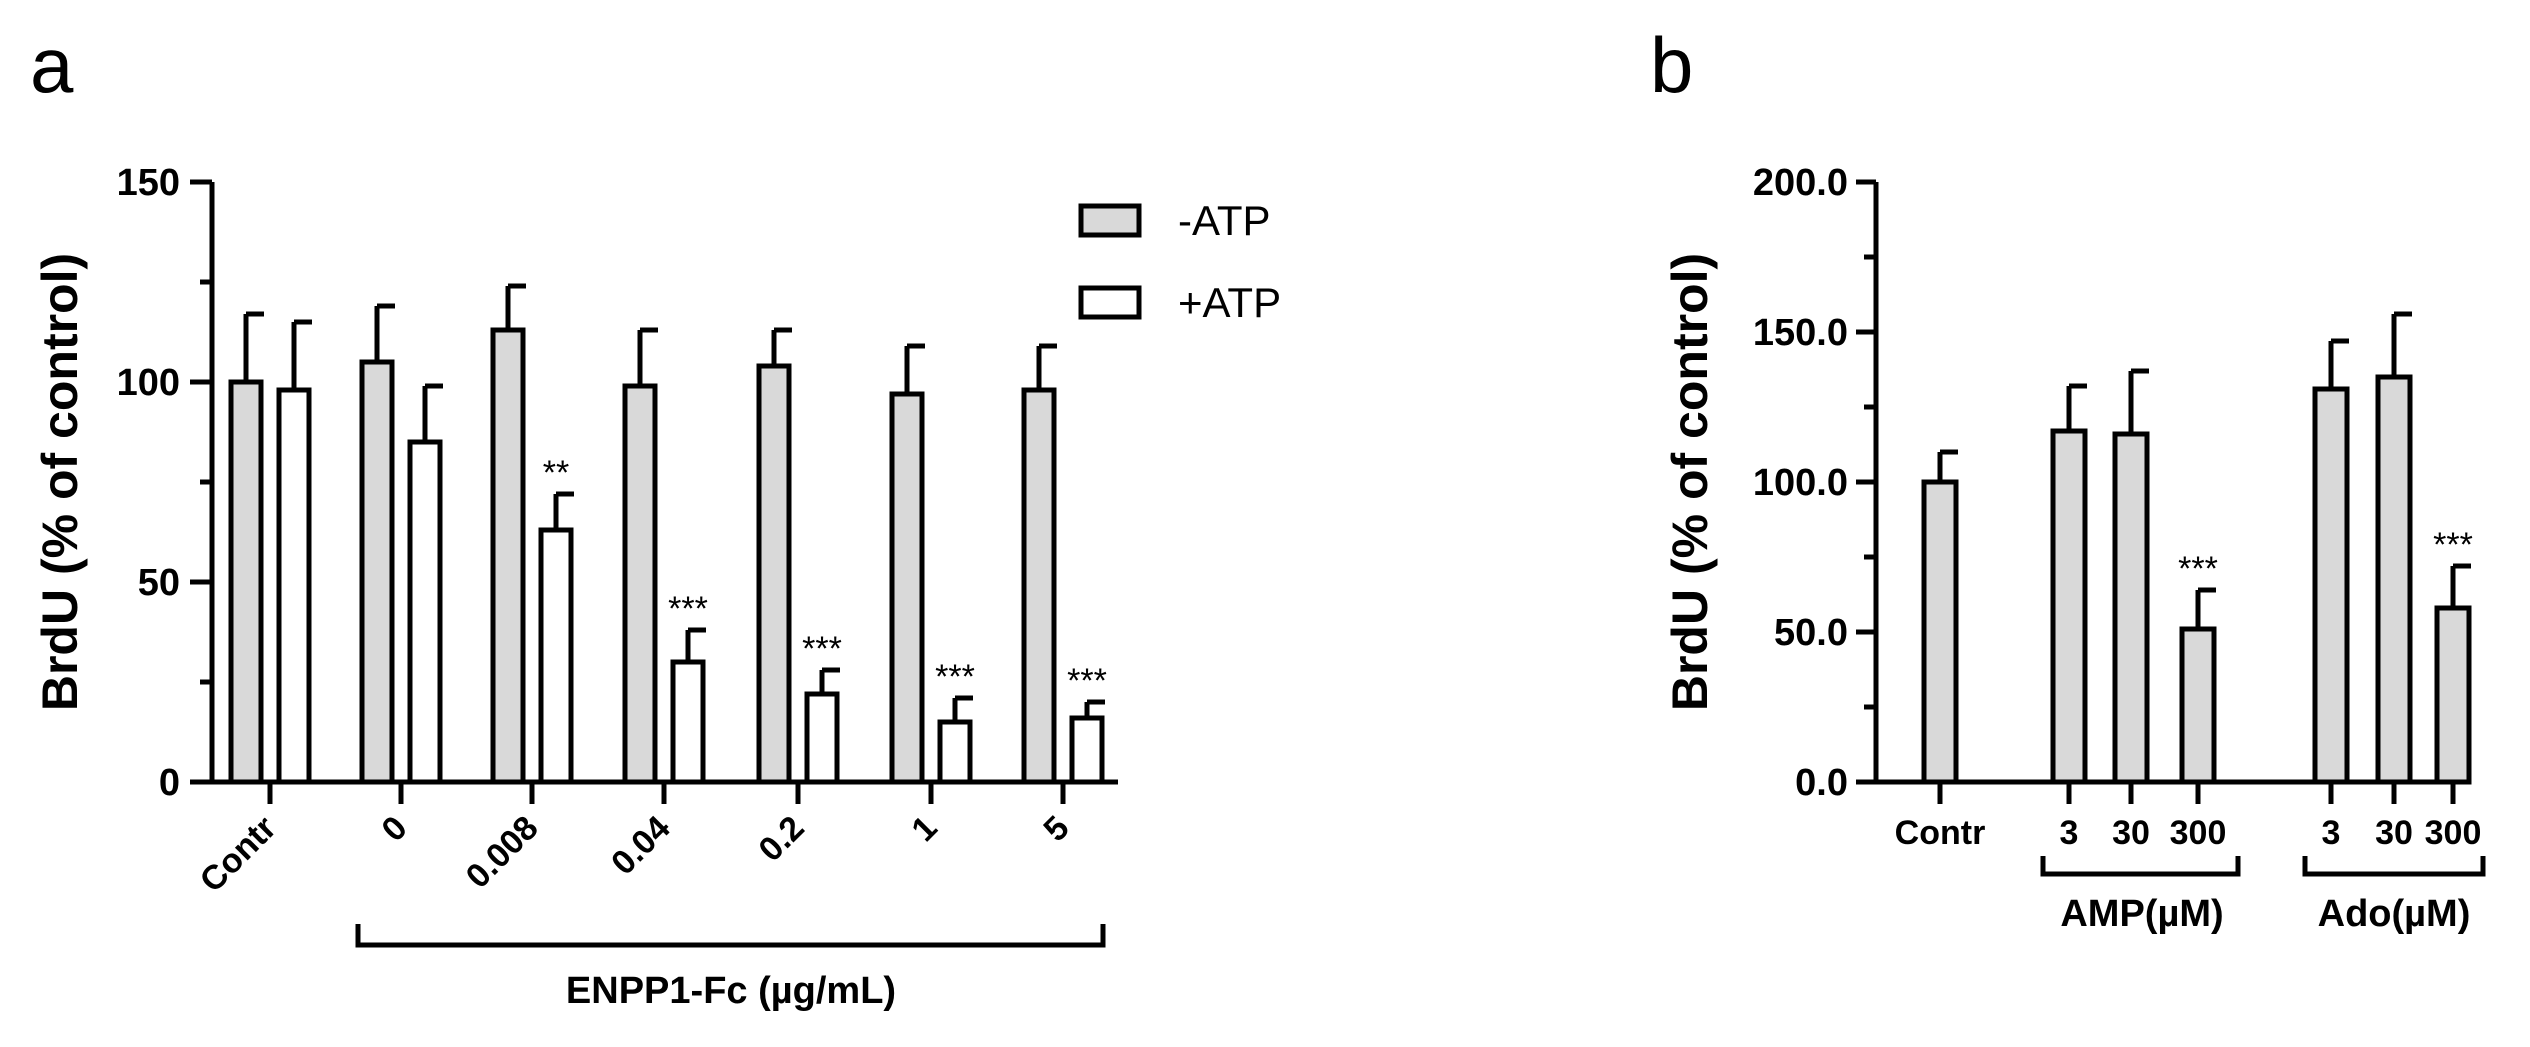  What do you see at coordinates (1224, 220) in the screenshot?
I see `legend-label-minus-atp: -ATP` at bounding box center [1224, 220].